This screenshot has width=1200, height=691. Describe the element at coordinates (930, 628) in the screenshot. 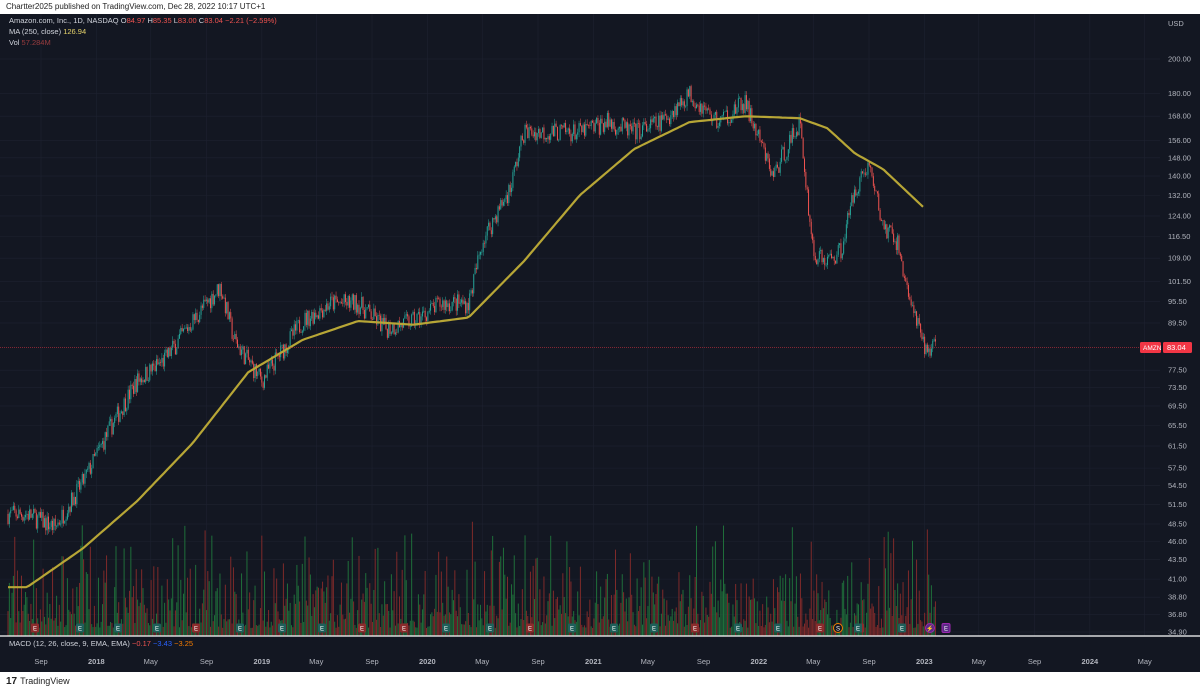

I see `event-marker-24: ⚡` at that location.